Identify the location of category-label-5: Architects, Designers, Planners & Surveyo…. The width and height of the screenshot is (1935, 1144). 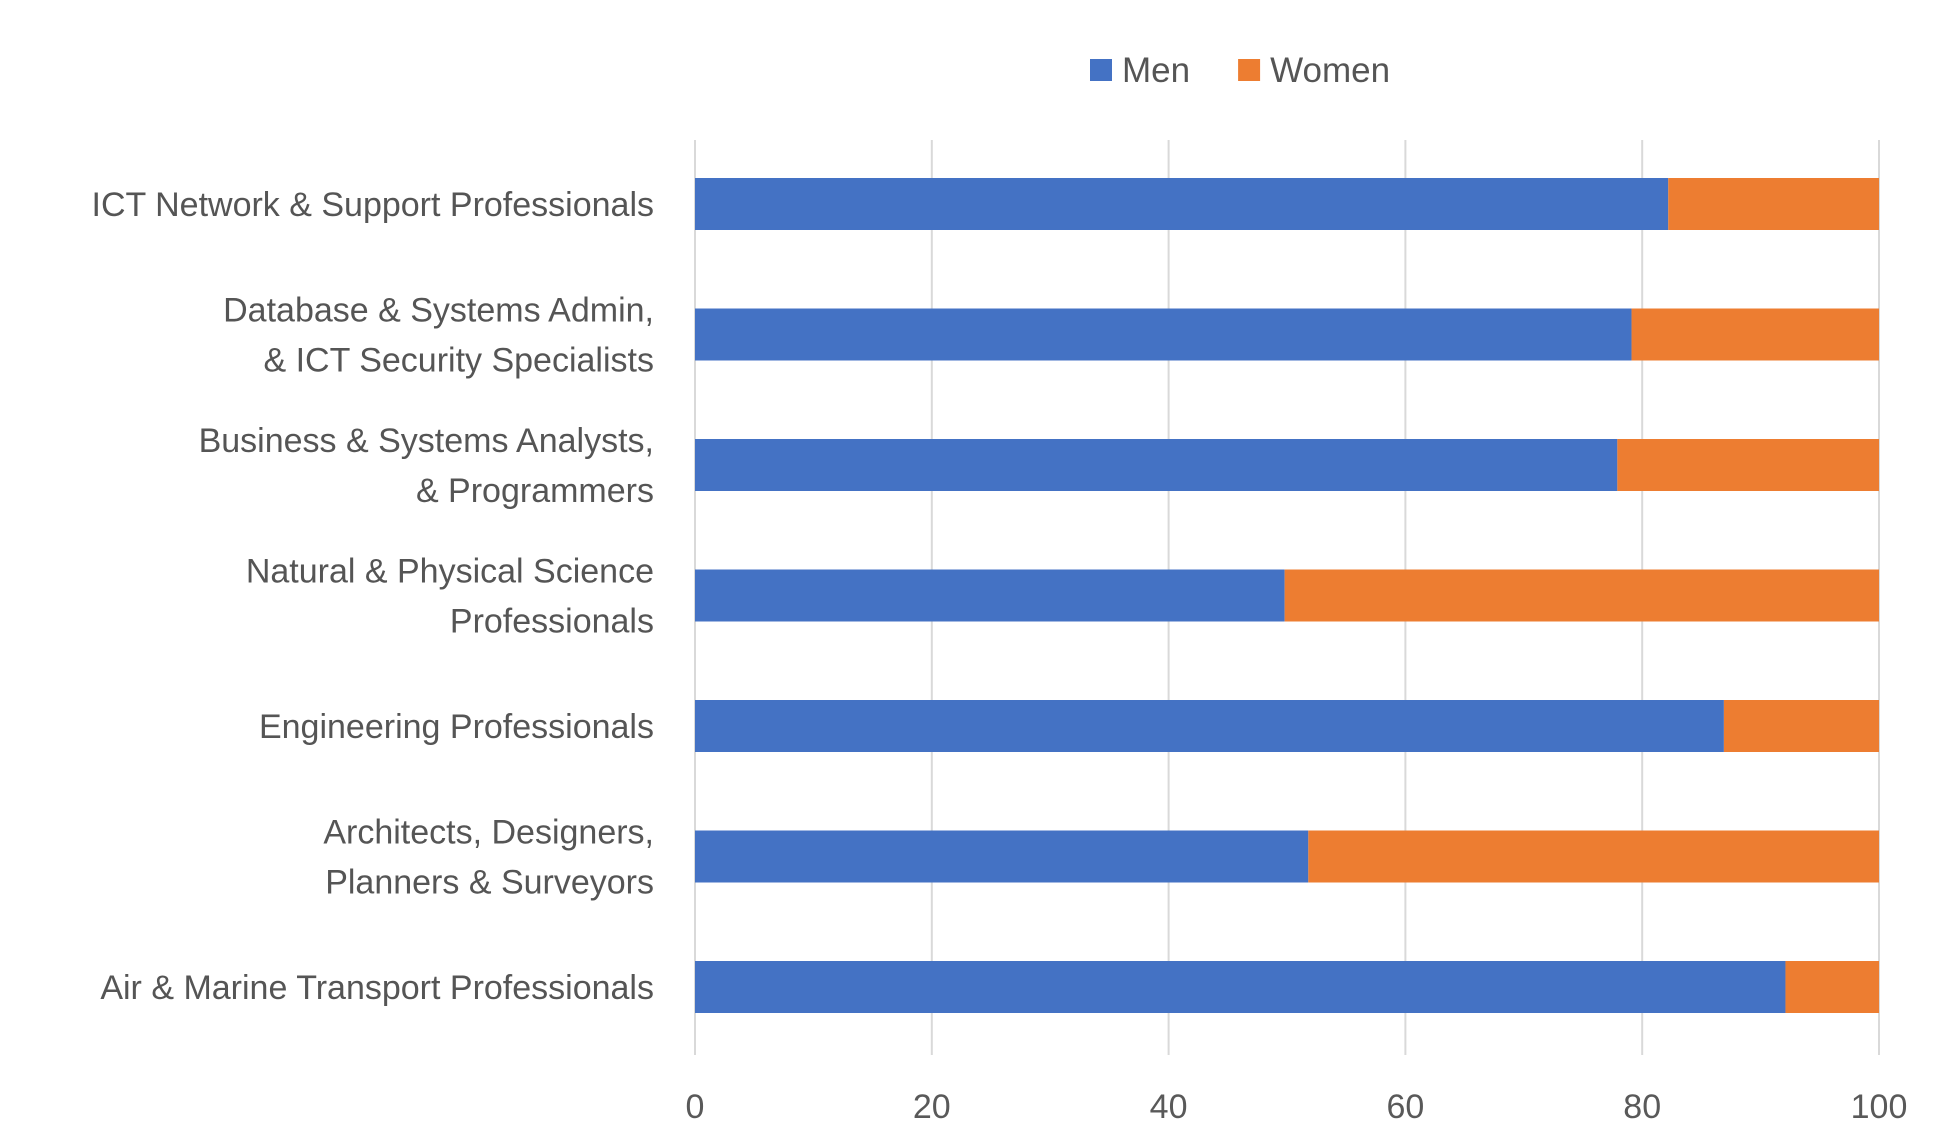
(488, 858).